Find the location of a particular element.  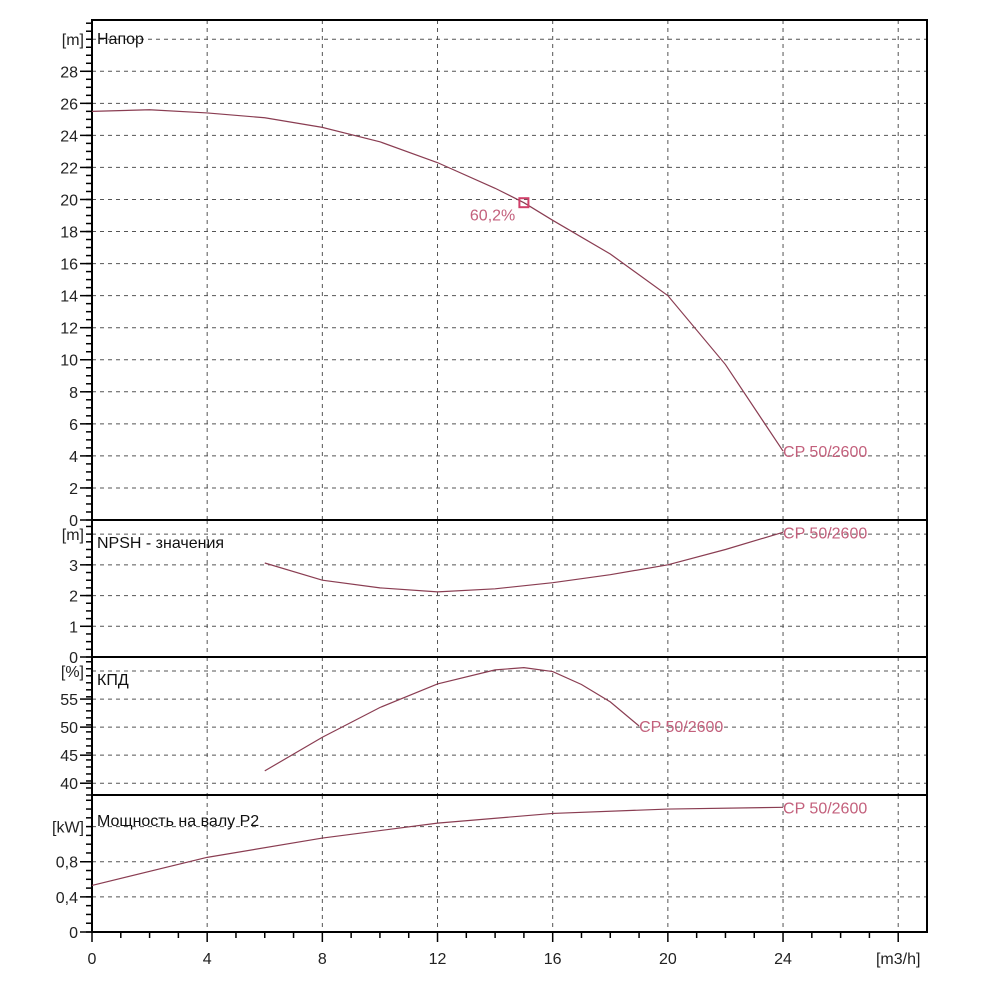

y-tick-label: 18 is located at coordinates (69, 233).